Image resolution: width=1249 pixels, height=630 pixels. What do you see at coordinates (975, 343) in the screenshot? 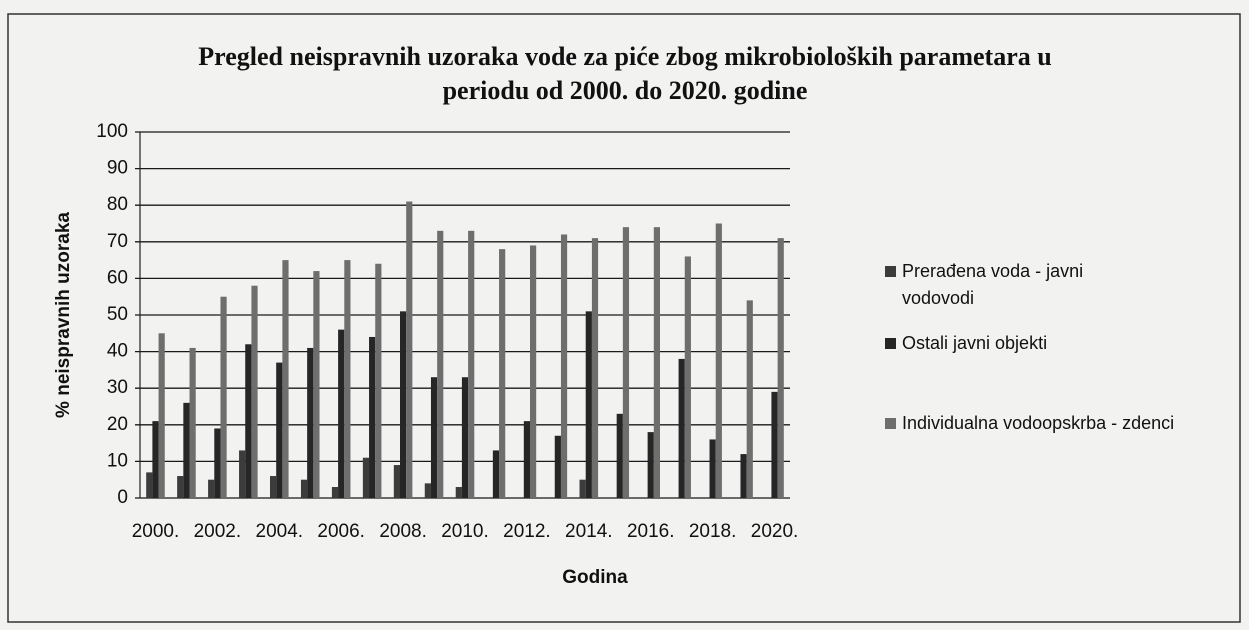
I see `legend-label: Ostali javni objekti` at bounding box center [975, 343].